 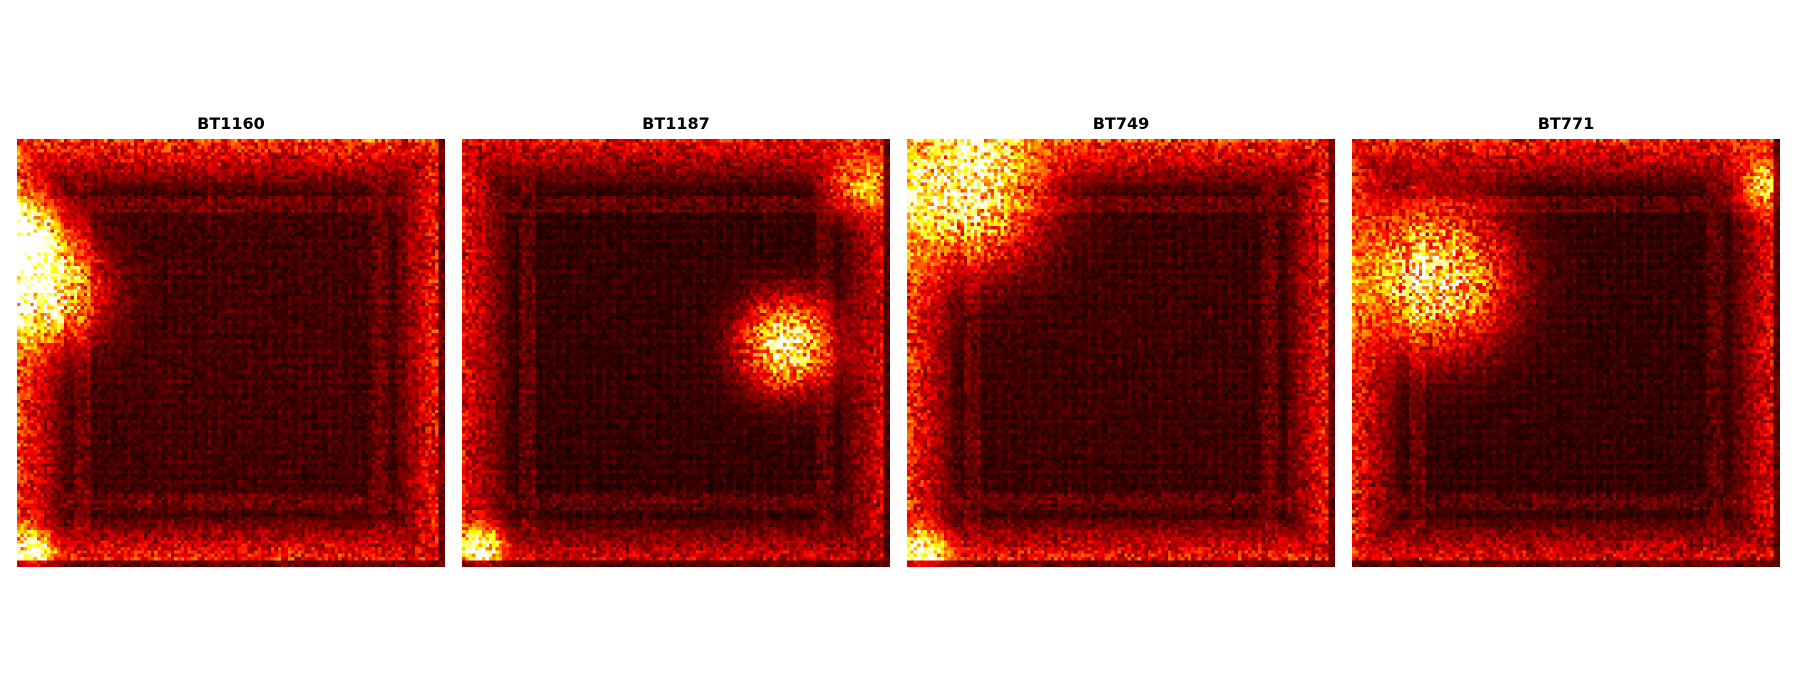 I want to click on panel-title: BT1187, so click(x=676, y=123).